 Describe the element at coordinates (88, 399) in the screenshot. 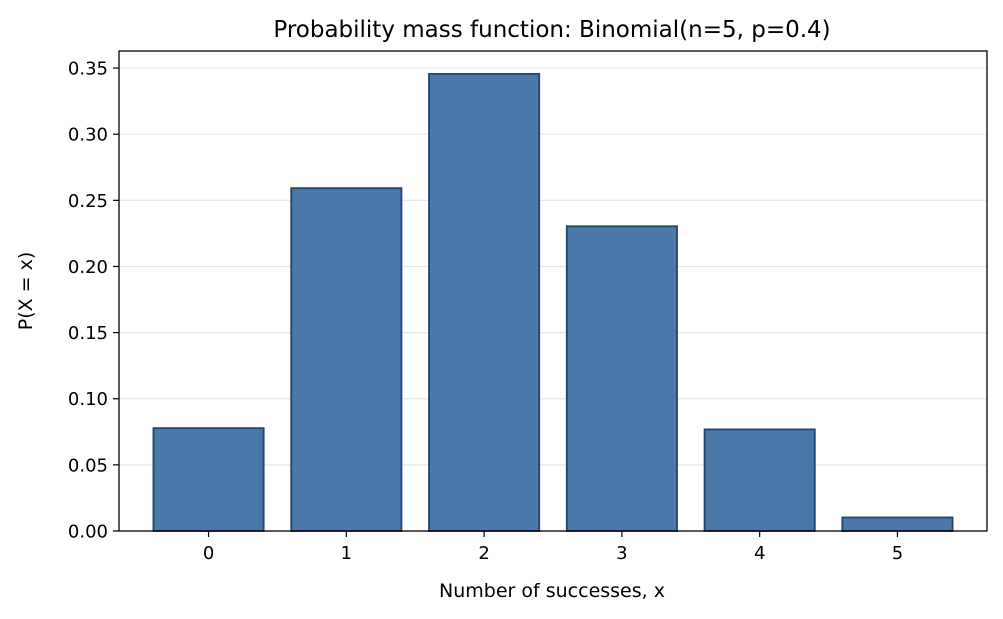

I see `y-tick-label: 0.10` at that location.